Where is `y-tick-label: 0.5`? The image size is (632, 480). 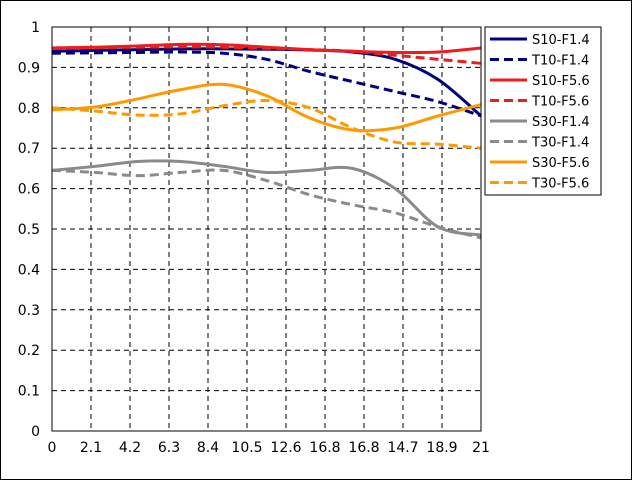
y-tick-label: 0.5 is located at coordinates (29, 230).